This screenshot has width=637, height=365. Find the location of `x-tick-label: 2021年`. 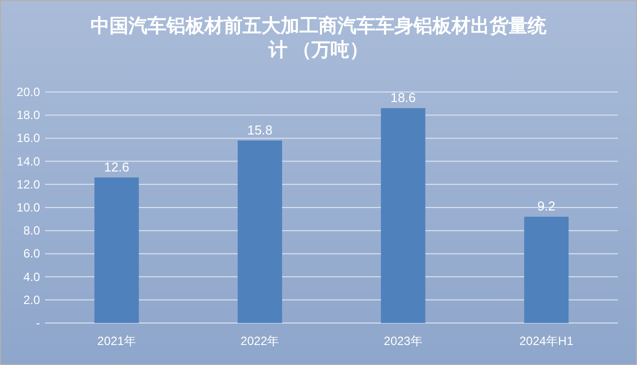

x-tick-label: 2021年 is located at coordinates (116, 341).